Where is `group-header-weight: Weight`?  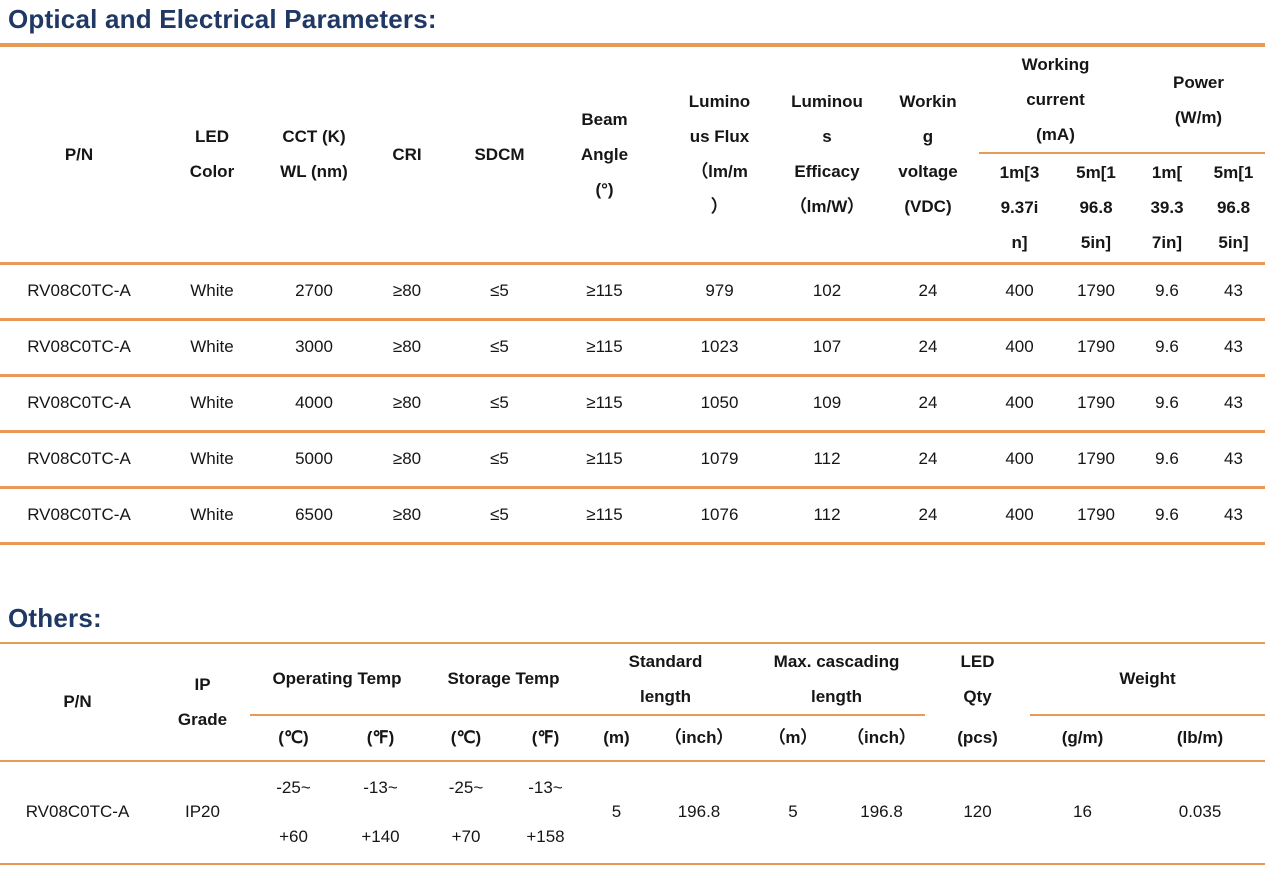
group-header-weight: Weight is located at coordinates (1147, 679).